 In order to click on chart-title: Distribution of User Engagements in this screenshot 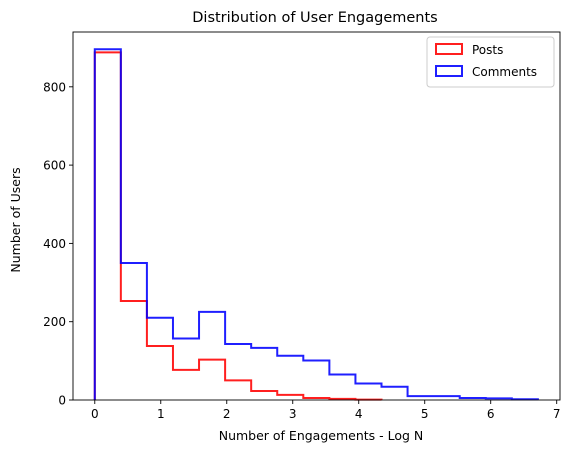, I will do `click(315, 18)`.